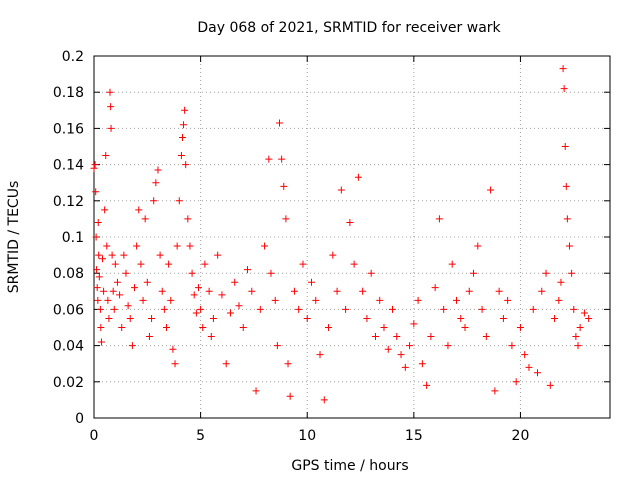 The height and width of the screenshot is (480, 640). Describe the element at coordinates (200, 436) in the screenshot. I see `x-tick-label: 5` at that location.